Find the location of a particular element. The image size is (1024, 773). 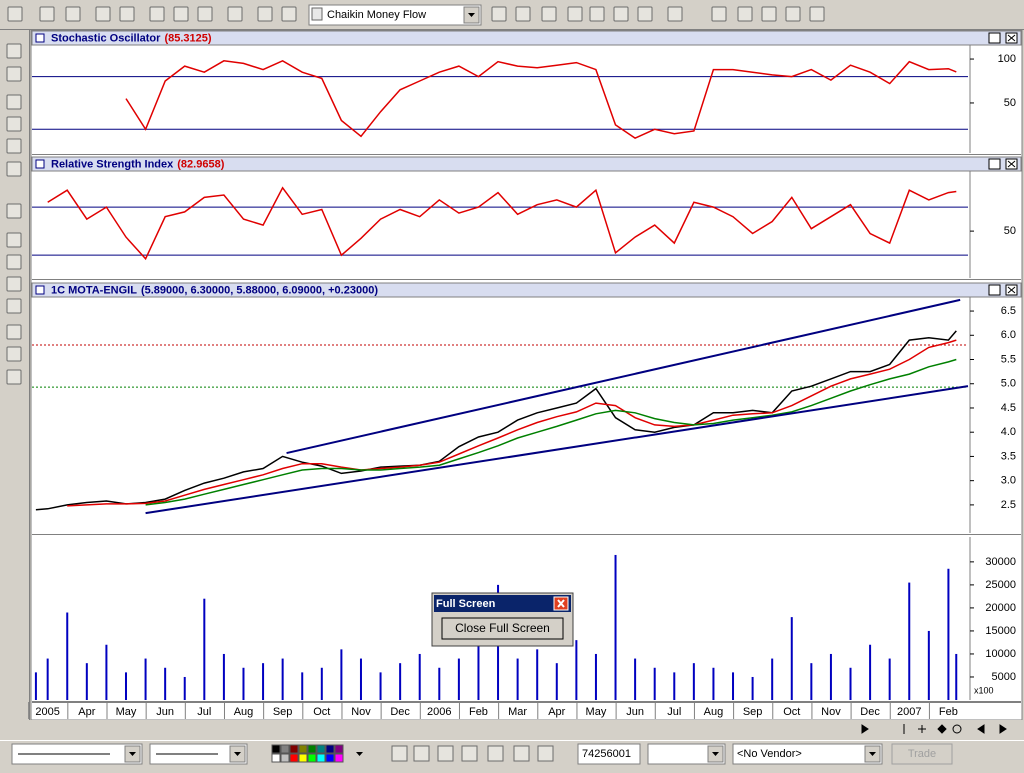

left-toolbar is located at coordinates (14, 385).